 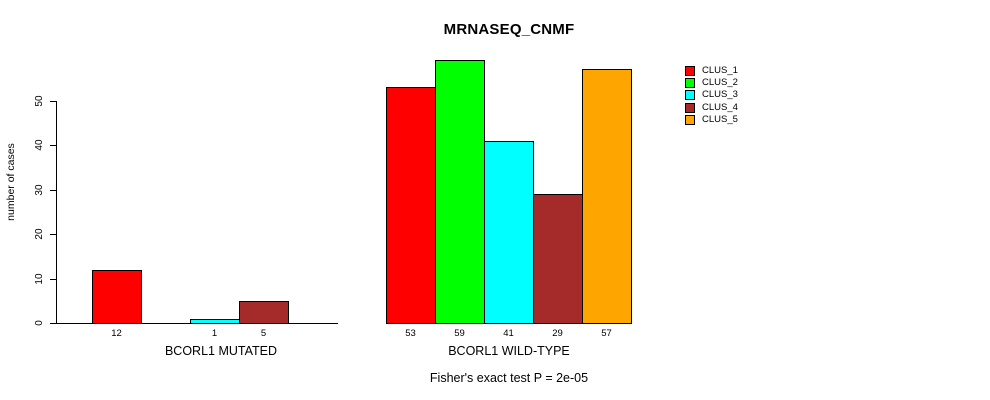 I want to click on page-title: MRNASEQ_CNMF, so click(x=509, y=29).